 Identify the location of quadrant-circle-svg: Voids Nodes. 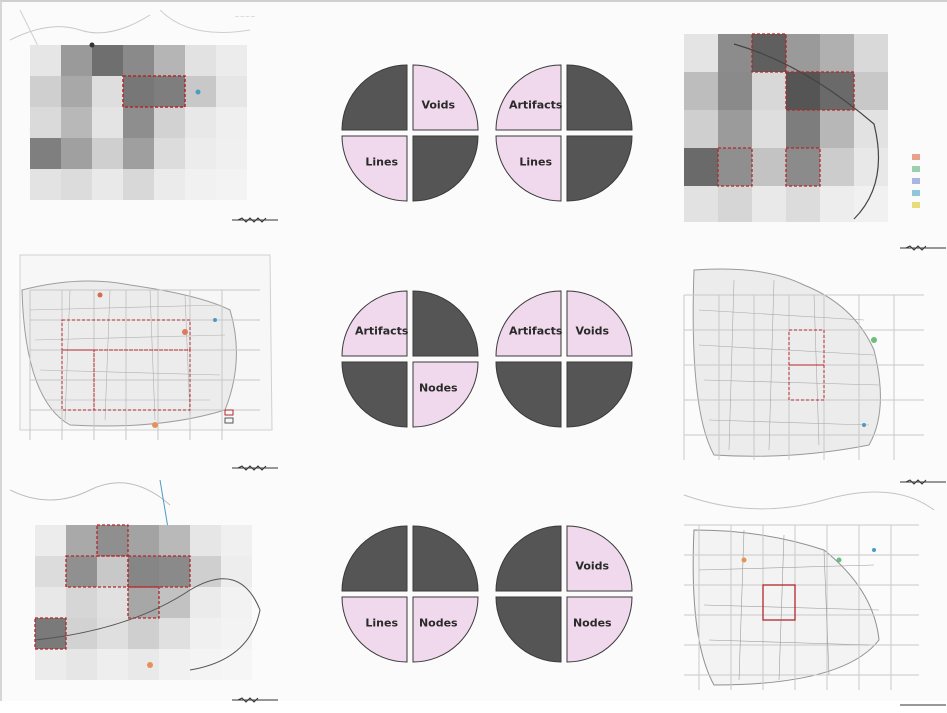
(564, 594).